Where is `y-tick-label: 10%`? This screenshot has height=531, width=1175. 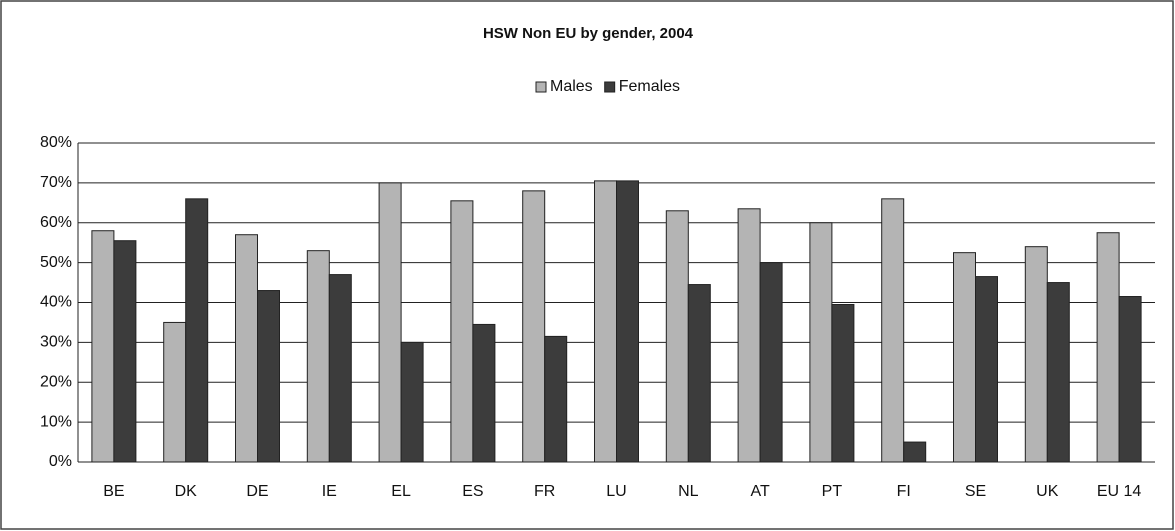
y-tick-label: 10% is located at coordinates (56, 421).